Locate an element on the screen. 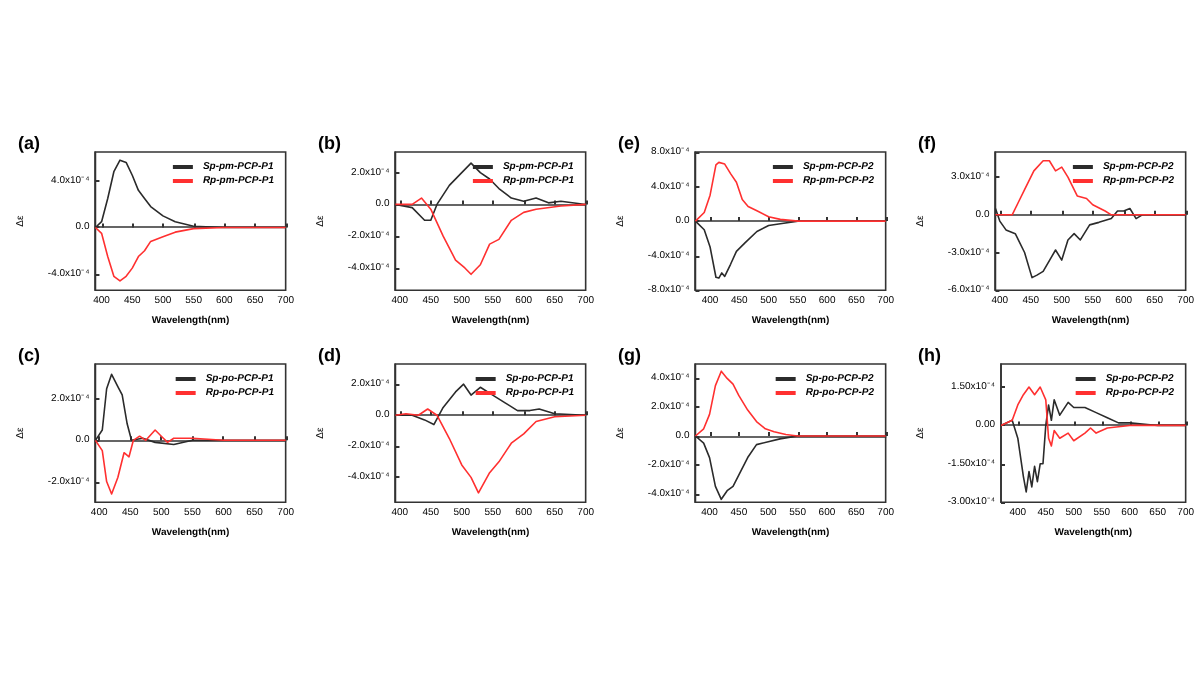 Image resolution: width=1200 pixels, height=676 pixels. chart-title: (e) is located at coordinates (629, 143).